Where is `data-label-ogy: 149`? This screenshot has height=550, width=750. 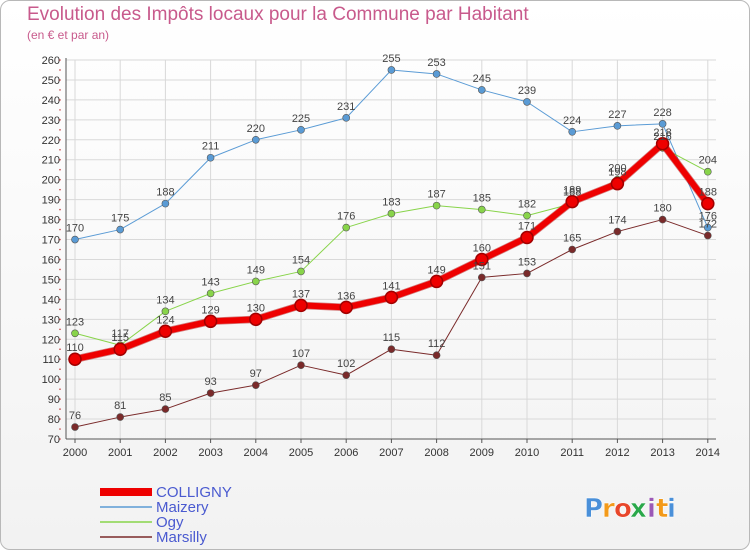
data-label-ogy: 149 is located at coordinates (256, 270).